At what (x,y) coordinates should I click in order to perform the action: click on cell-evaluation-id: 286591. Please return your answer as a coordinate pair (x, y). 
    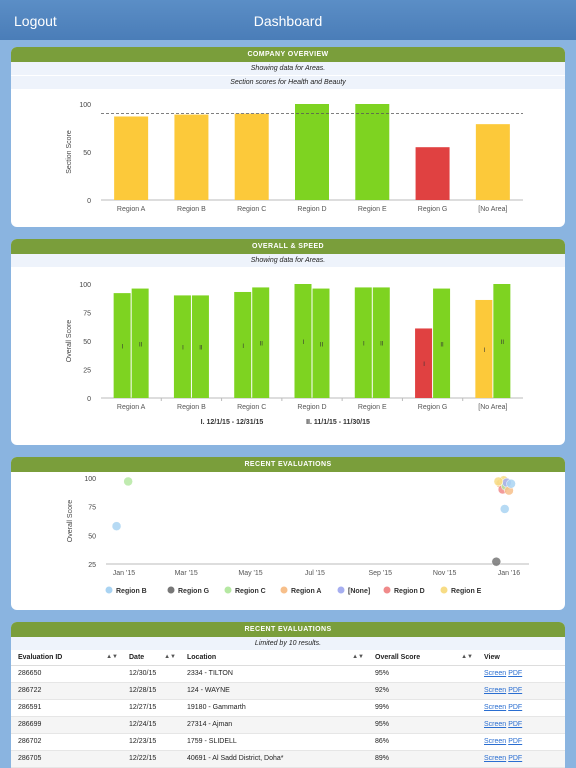
    Looking at the image, I should click on (66, 708).